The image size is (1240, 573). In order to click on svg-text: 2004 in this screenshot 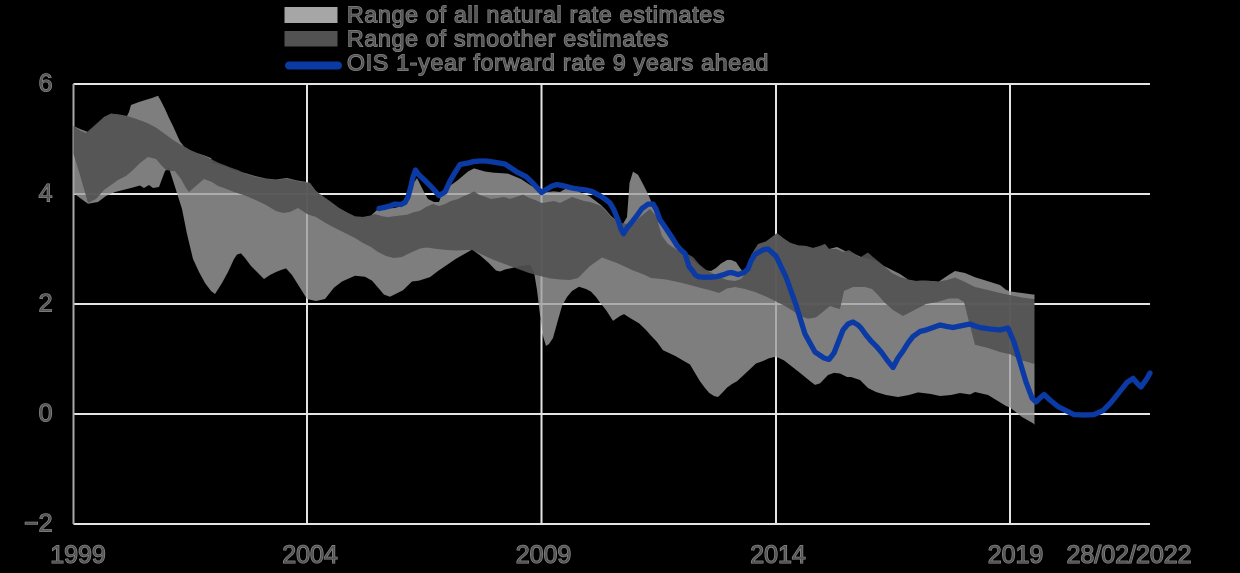, I will do `click(310, 555)`.